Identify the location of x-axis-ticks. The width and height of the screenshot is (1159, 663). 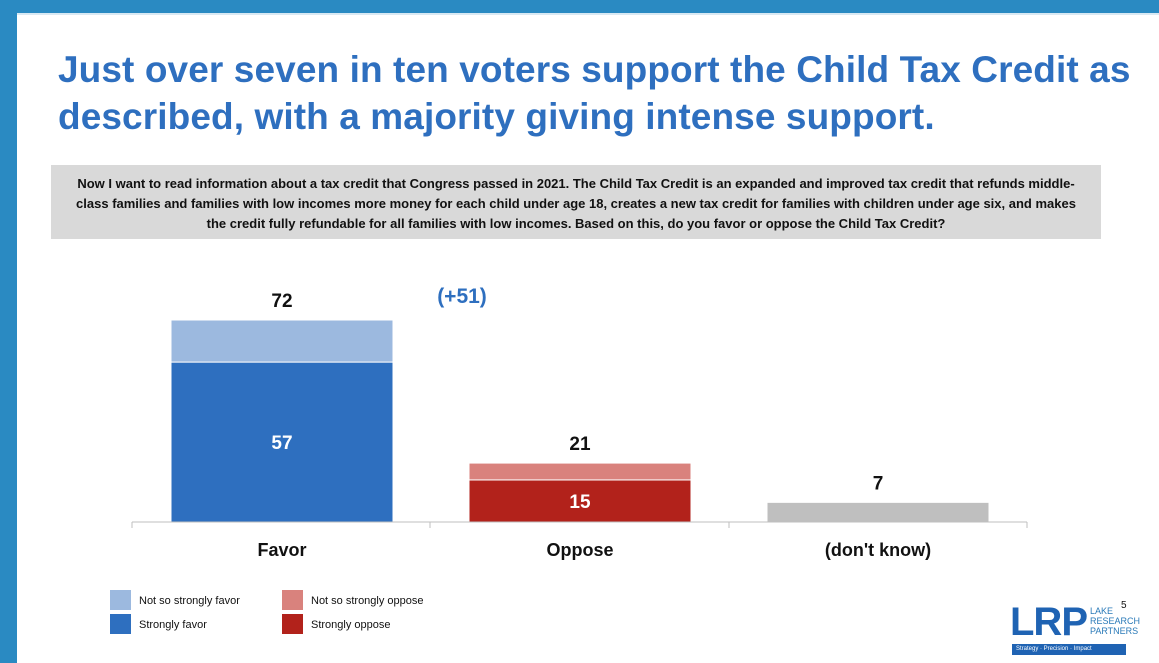
(579, 525).